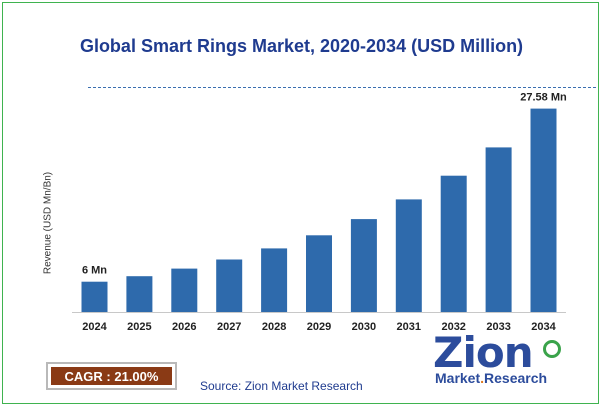 This screenshot has width=603, height=408. What do you see at coordinates (543, 98) in the screenshot?
I see `data-label-2034: 27.58 Mn` at bounding box center [543, 98].